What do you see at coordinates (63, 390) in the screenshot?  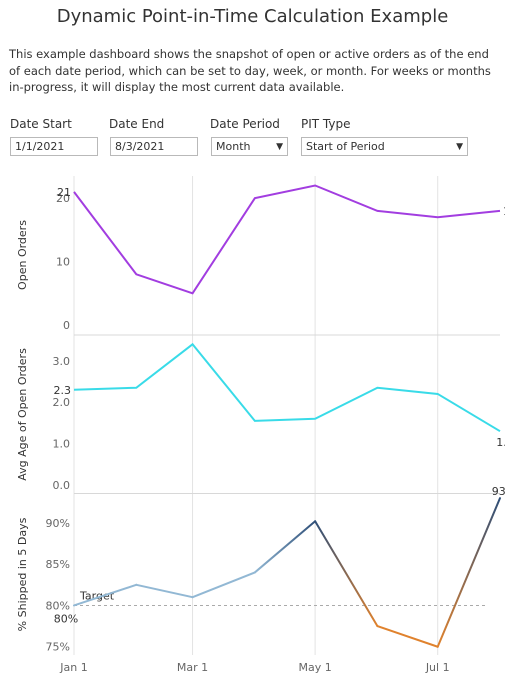 I see `data-label: 2.3` at bounding box center [63, 390].